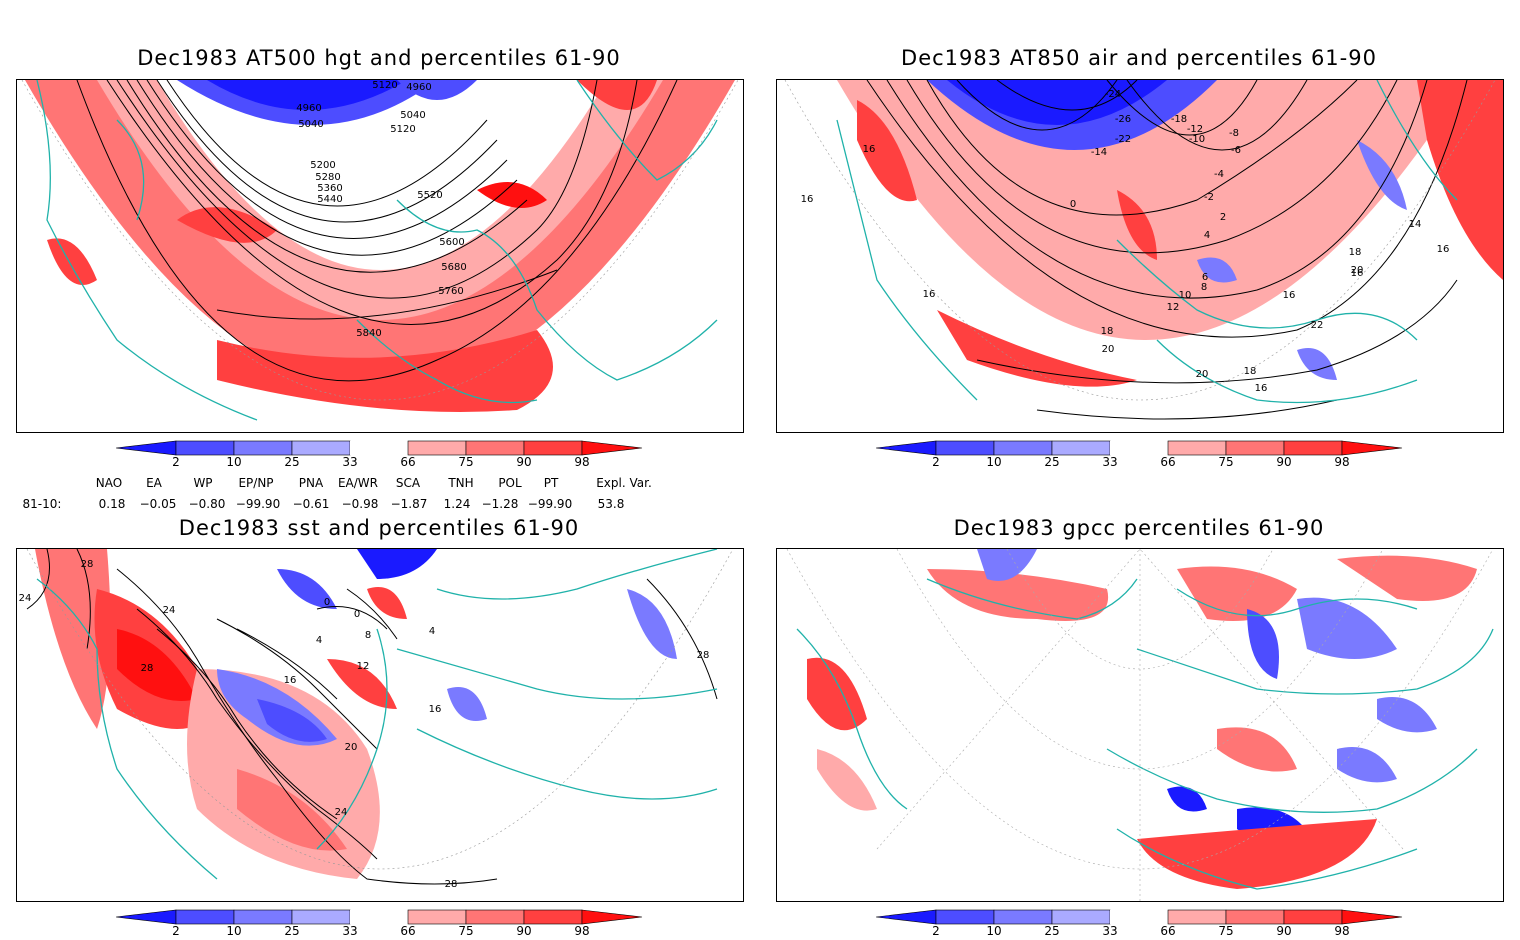 This screenshot has width=1520, height=940. Describe the element at coordinates (500, 504) in the screenshot. I see `index-value: −1.28` at that location.